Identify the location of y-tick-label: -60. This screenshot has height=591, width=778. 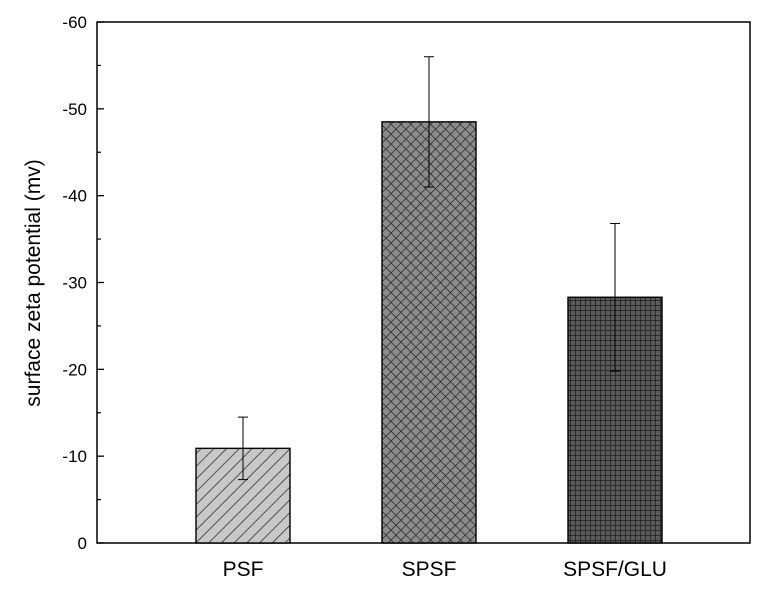
(74, 22).